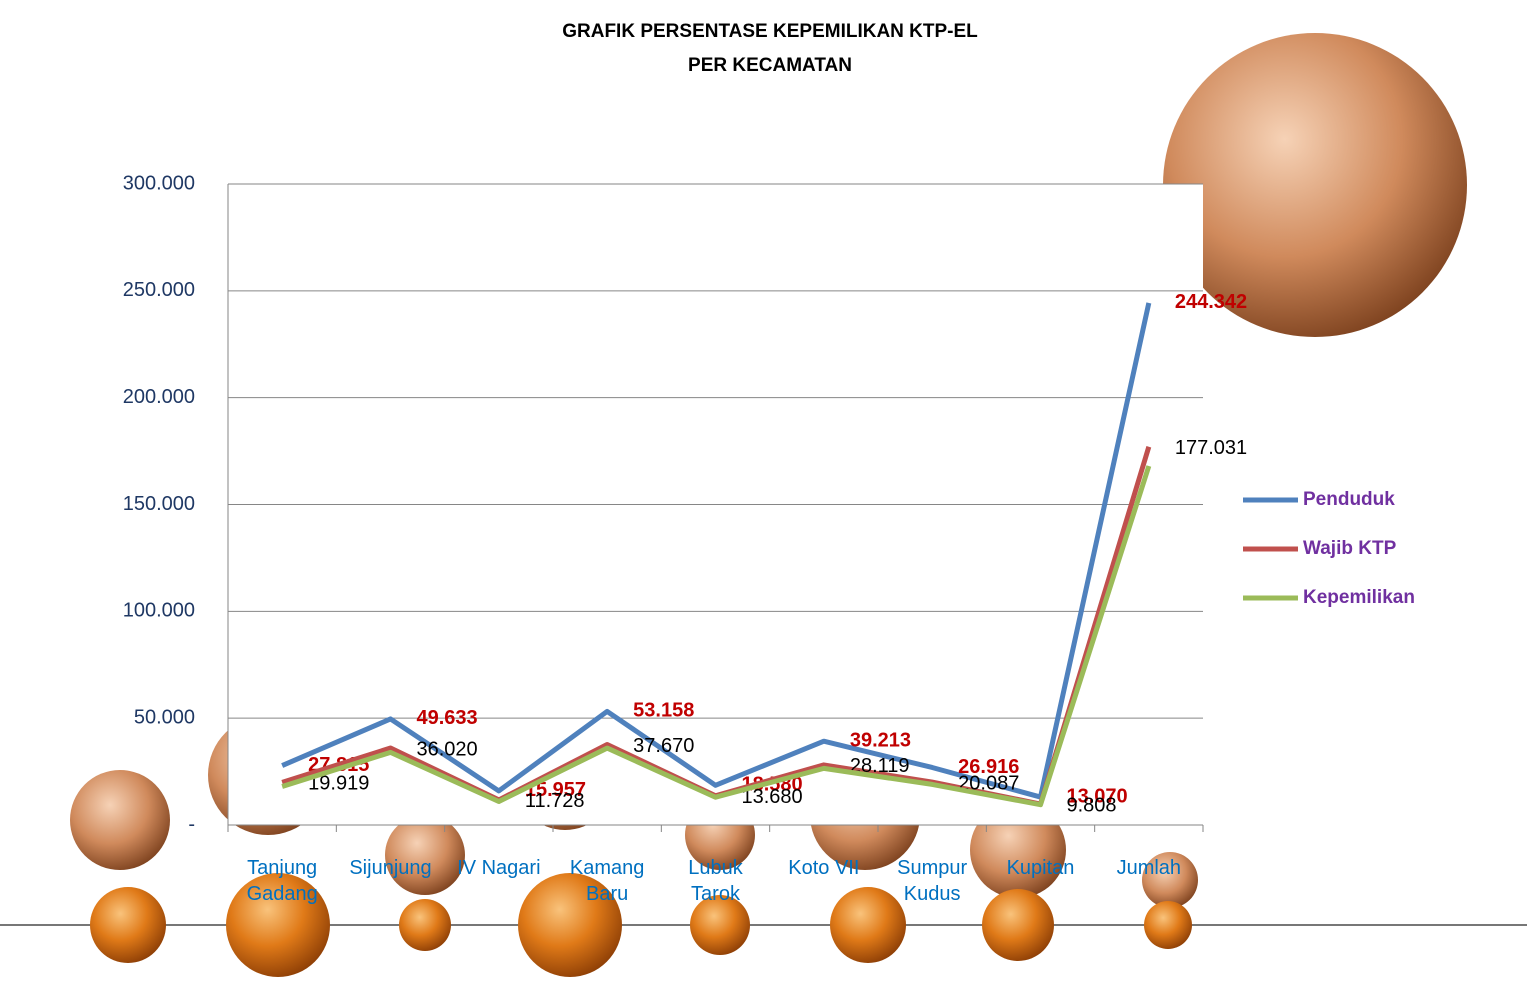 The width and height of the screenshot is (1527, 989). What do you see at coordinates (772, 797) in the screenshot?
I see `data-label: 13.680` at bounding box center [772, 797].